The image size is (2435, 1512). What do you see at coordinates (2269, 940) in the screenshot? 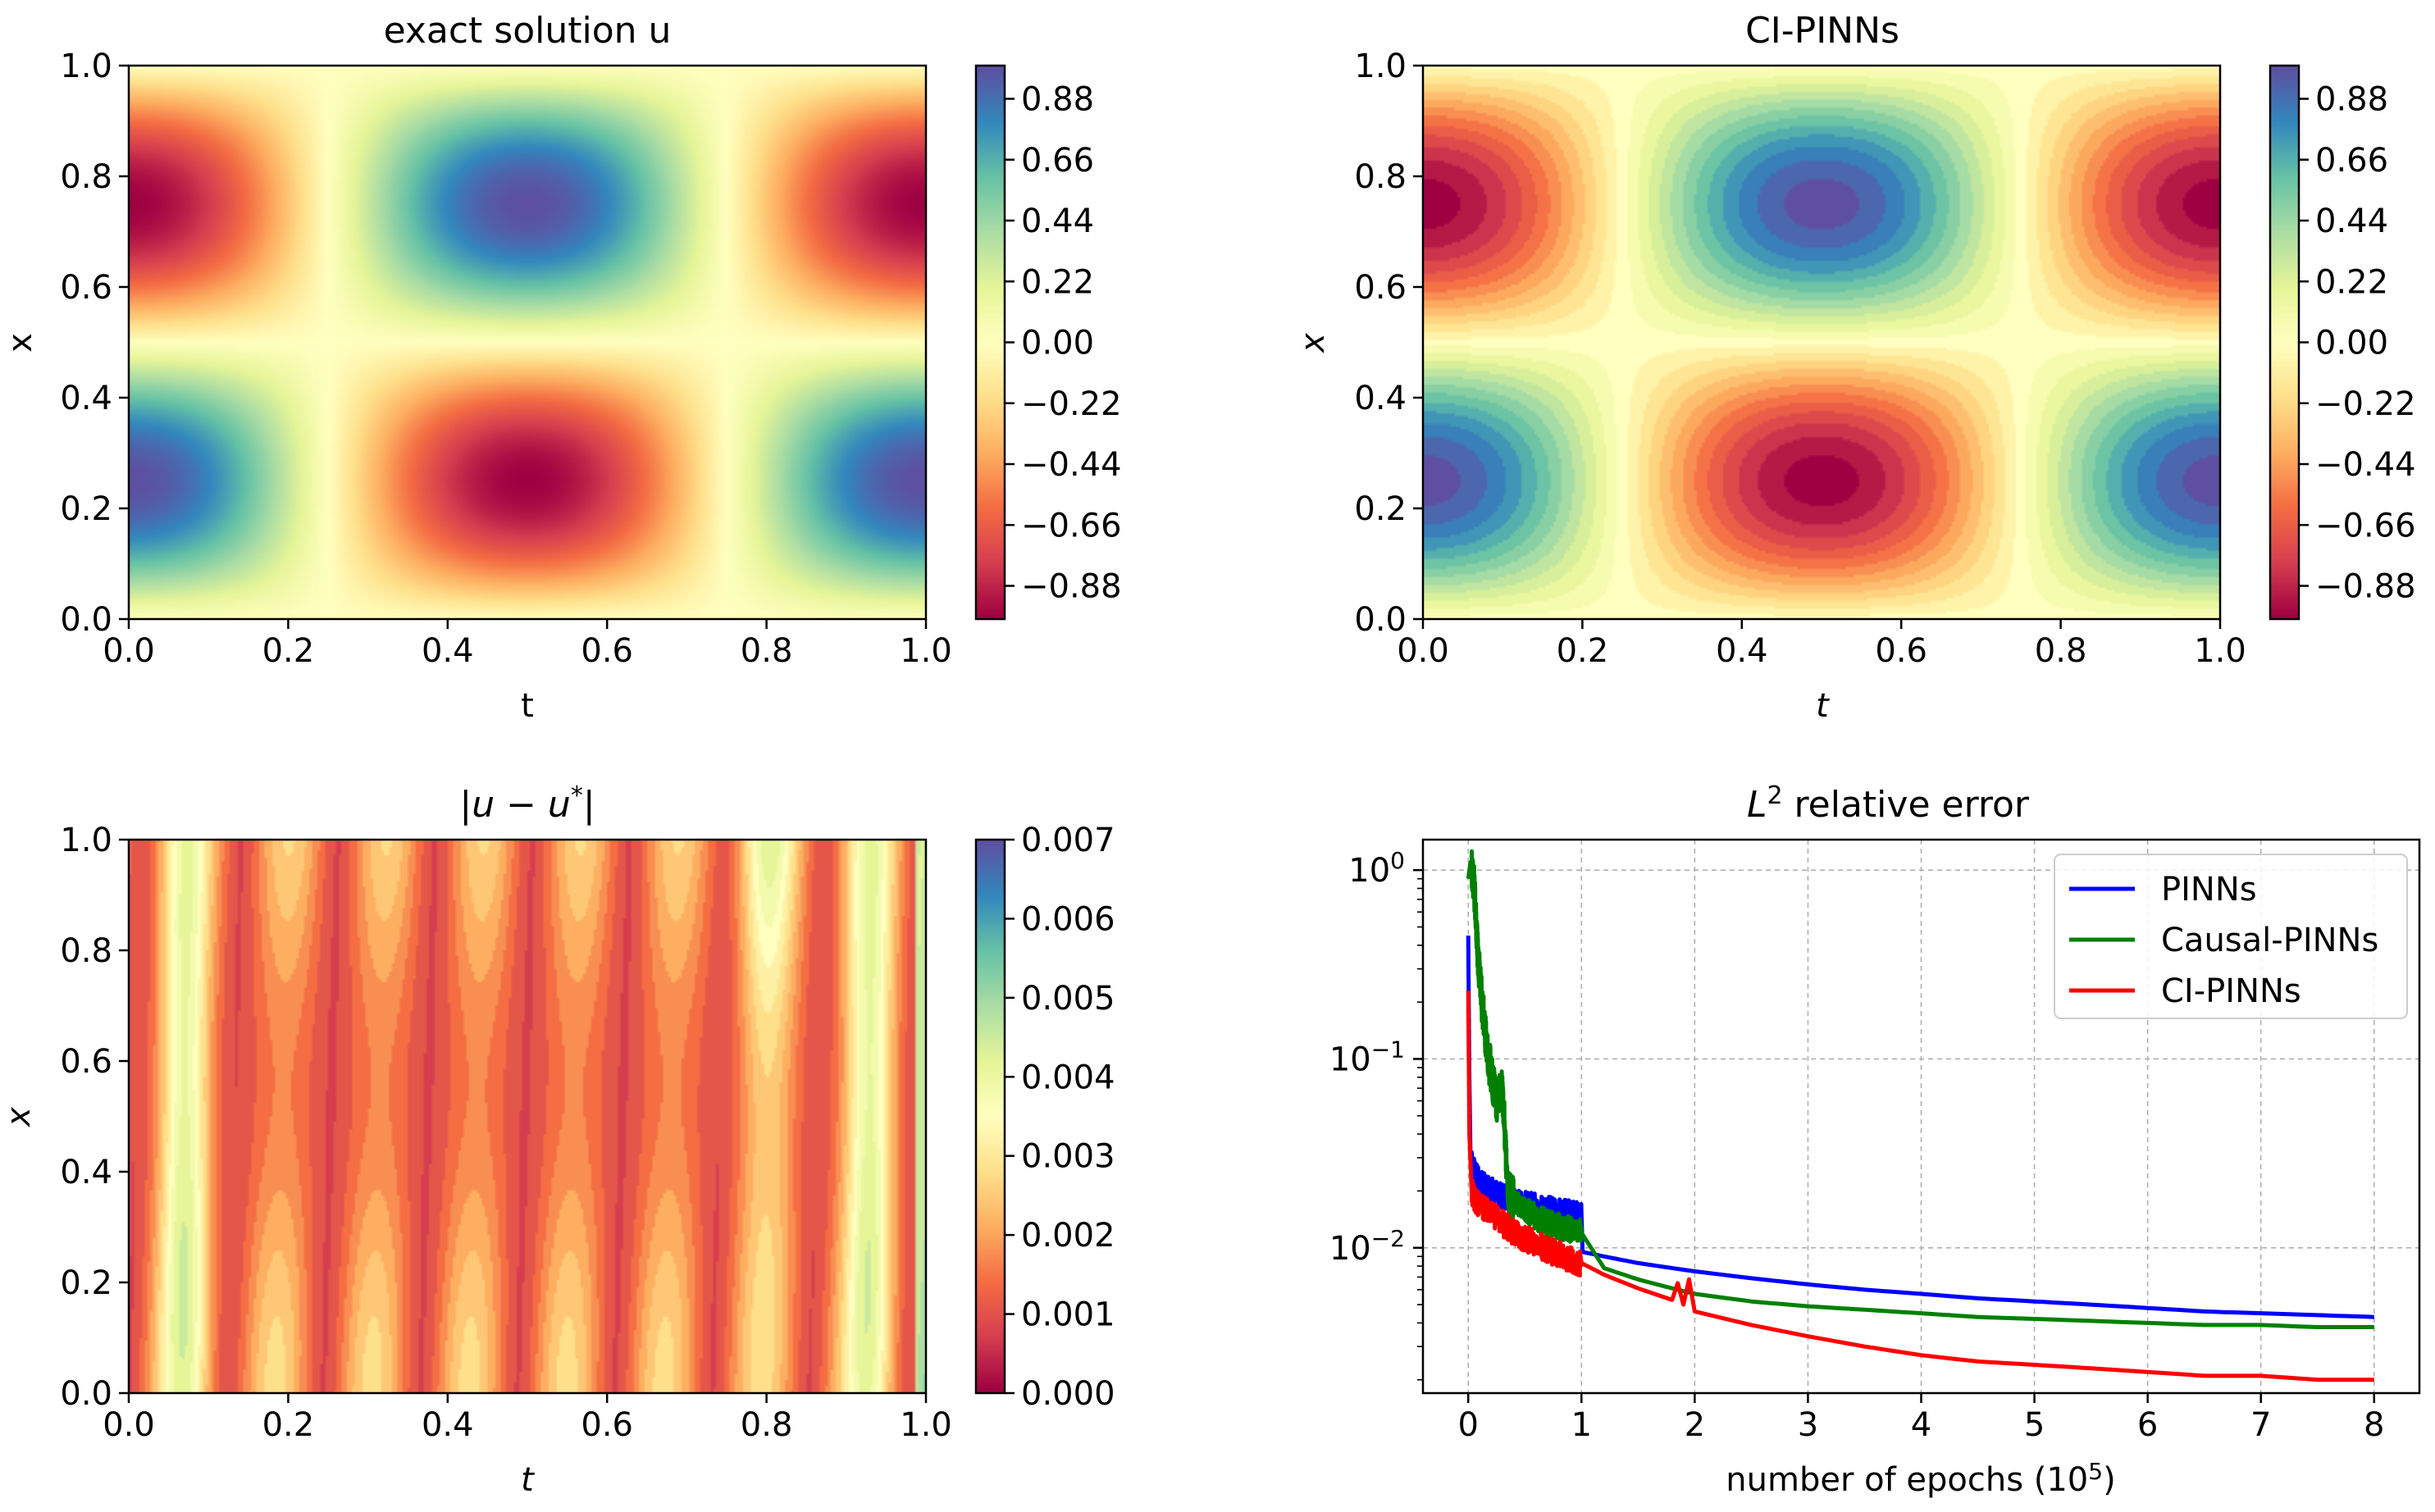
I see `legend-label: Causal-PINNs` at bounding box center [2269, 940].